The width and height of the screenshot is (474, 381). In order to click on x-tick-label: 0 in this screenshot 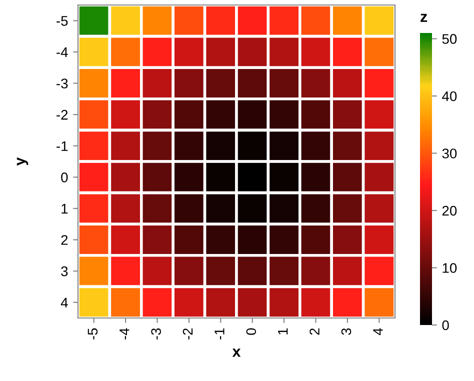, I will do `click(251, 331)`.